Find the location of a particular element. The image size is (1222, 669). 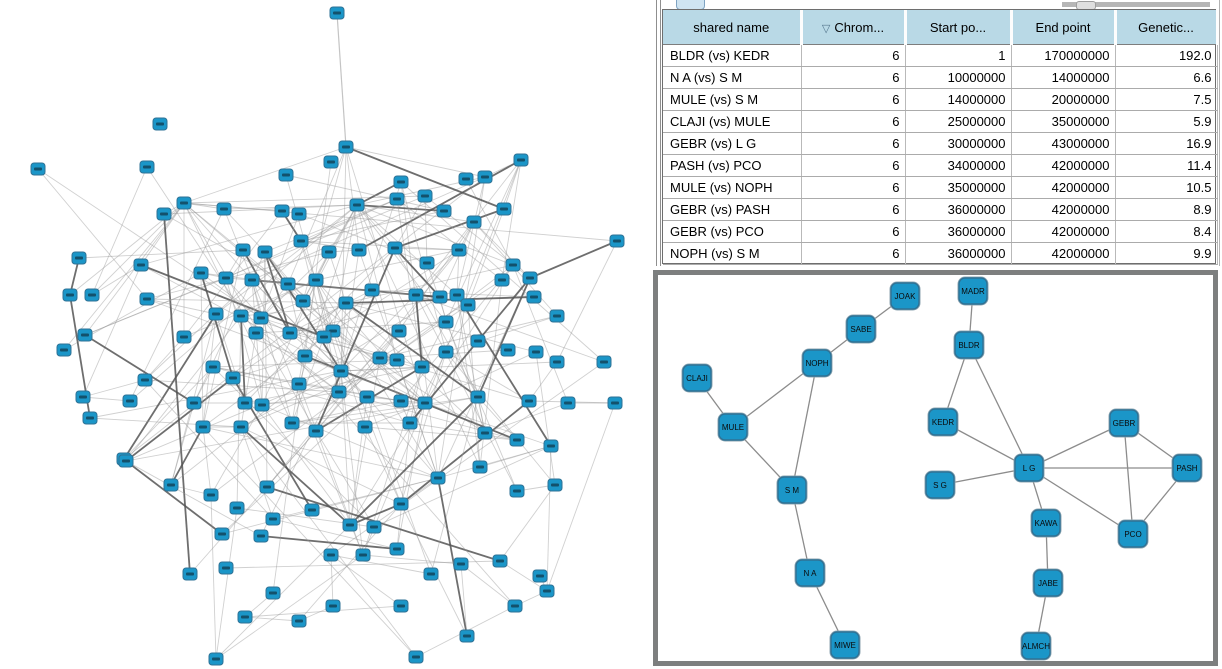

table-row: GEBR (vs) PASH 6 36000000 42000000 8.9 is located at coordinates (940, 209).